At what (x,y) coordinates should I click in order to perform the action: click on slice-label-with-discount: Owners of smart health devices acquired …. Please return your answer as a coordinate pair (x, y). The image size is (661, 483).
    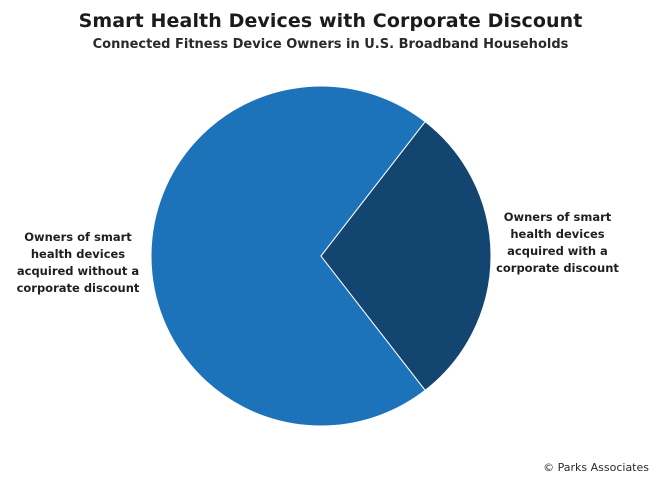
    Looking at the image, I should click on (557, 242).